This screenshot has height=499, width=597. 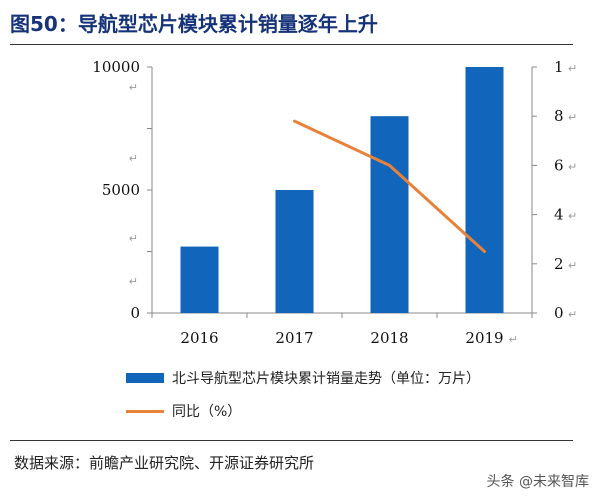 What do you see at coordinates (537, 482) in the screenshot?
I see `watermark: 头条 @未来智库` at bounding box center [537, 482].